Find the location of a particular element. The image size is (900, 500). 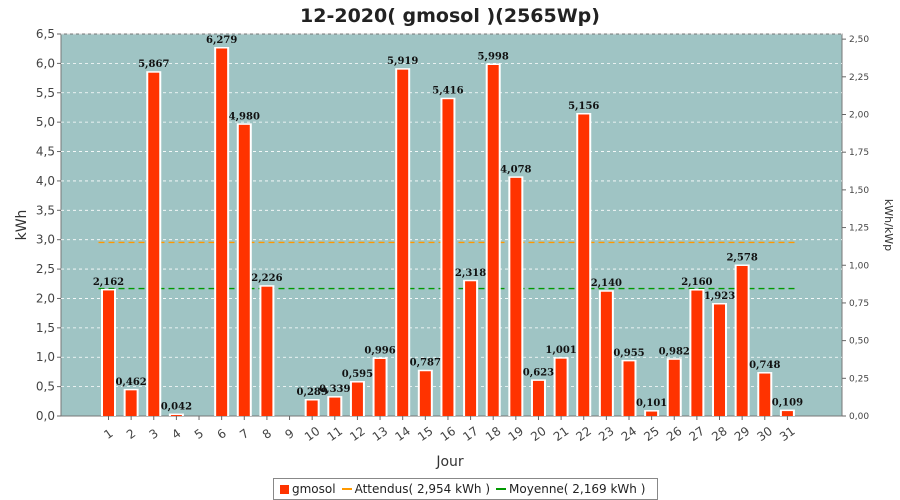

y-right-tick-label: 2,25 is located at coordinates (859, 78).